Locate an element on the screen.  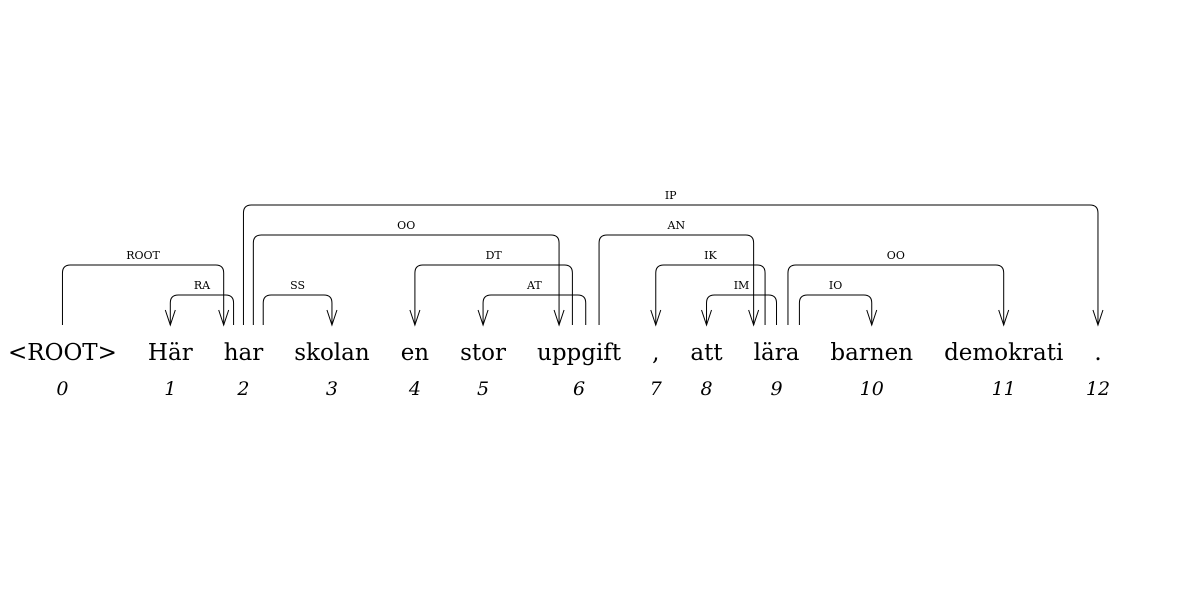
token-word: , is located at coordinates (655, 353).